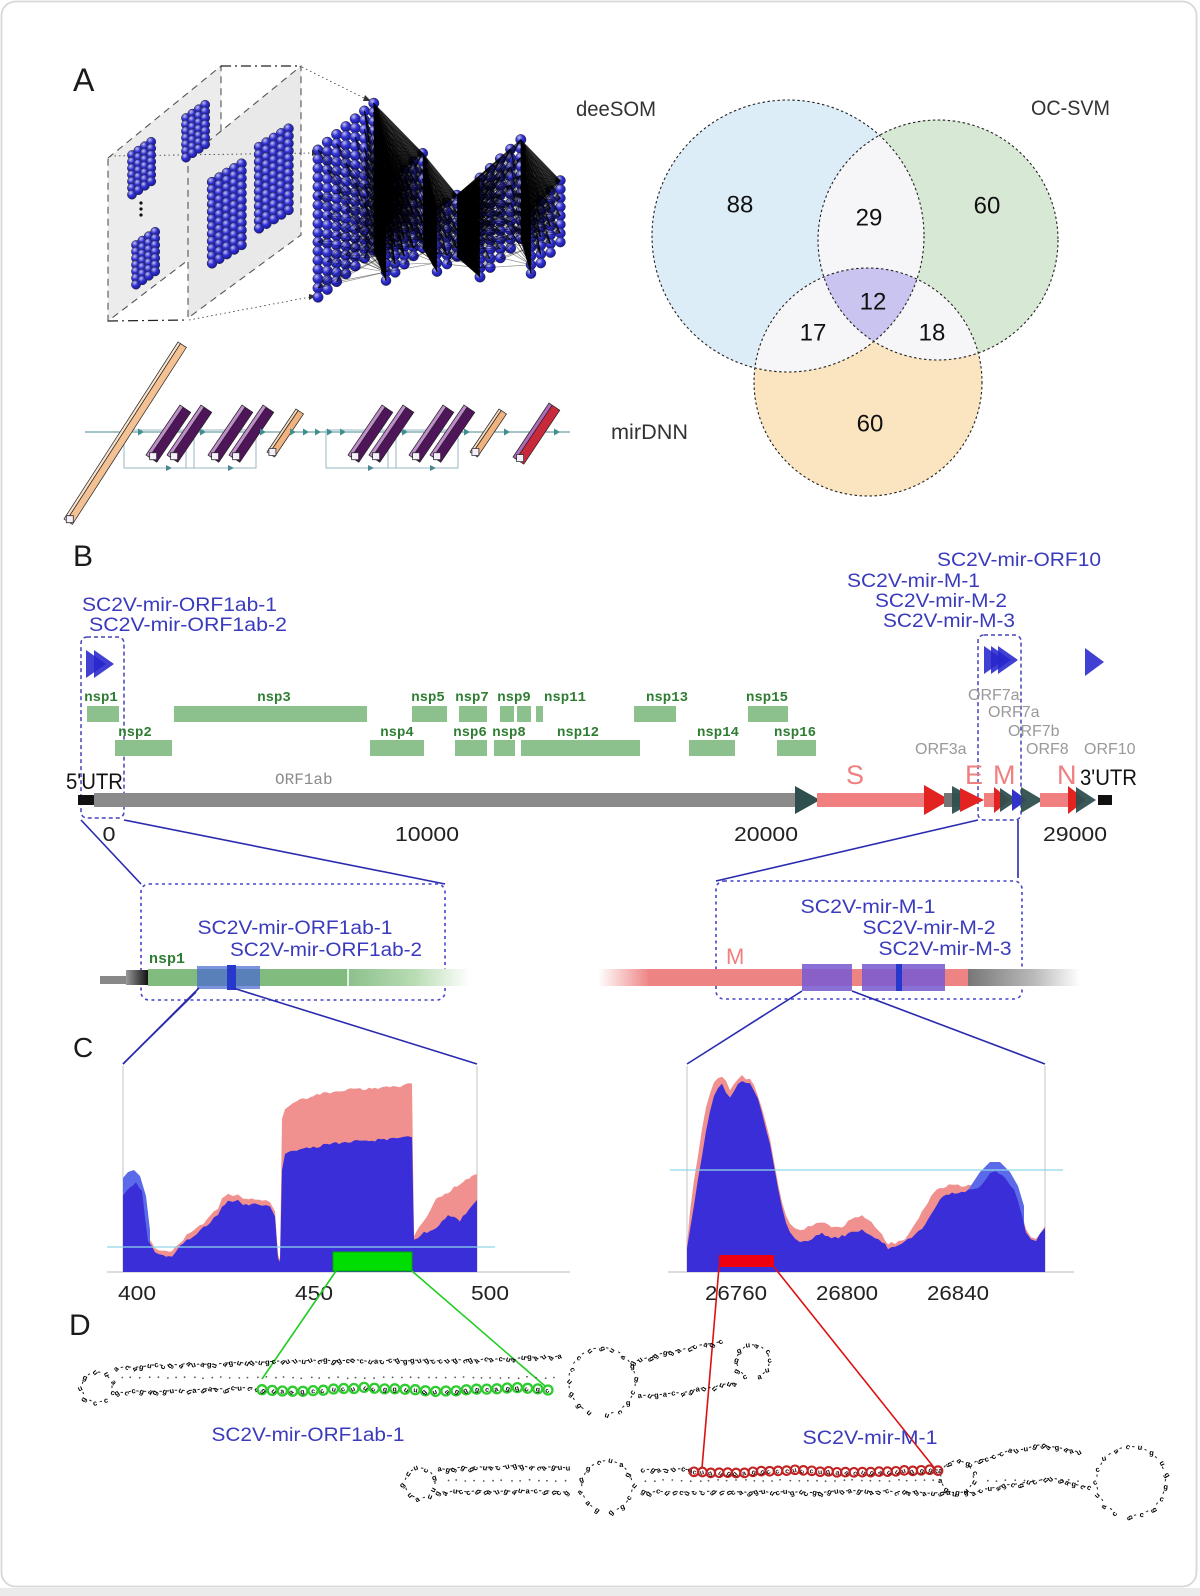  Describe the element at coordinates (84, 80) in the screenshot. I see `svg-text: A` at that location.